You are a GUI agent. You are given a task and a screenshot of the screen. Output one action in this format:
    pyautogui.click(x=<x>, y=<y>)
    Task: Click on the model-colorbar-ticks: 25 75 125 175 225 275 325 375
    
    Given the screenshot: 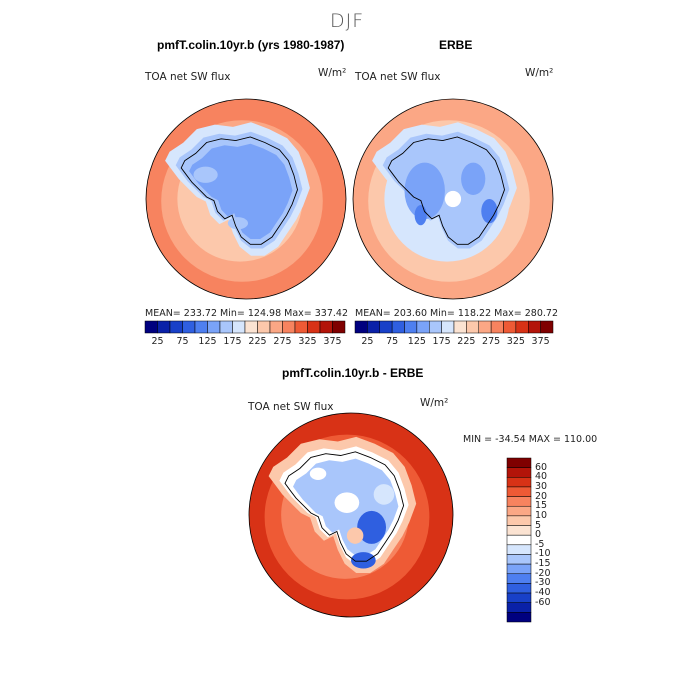 What is the action you would take?
    pyautogui.click(x=245, y=342)
    